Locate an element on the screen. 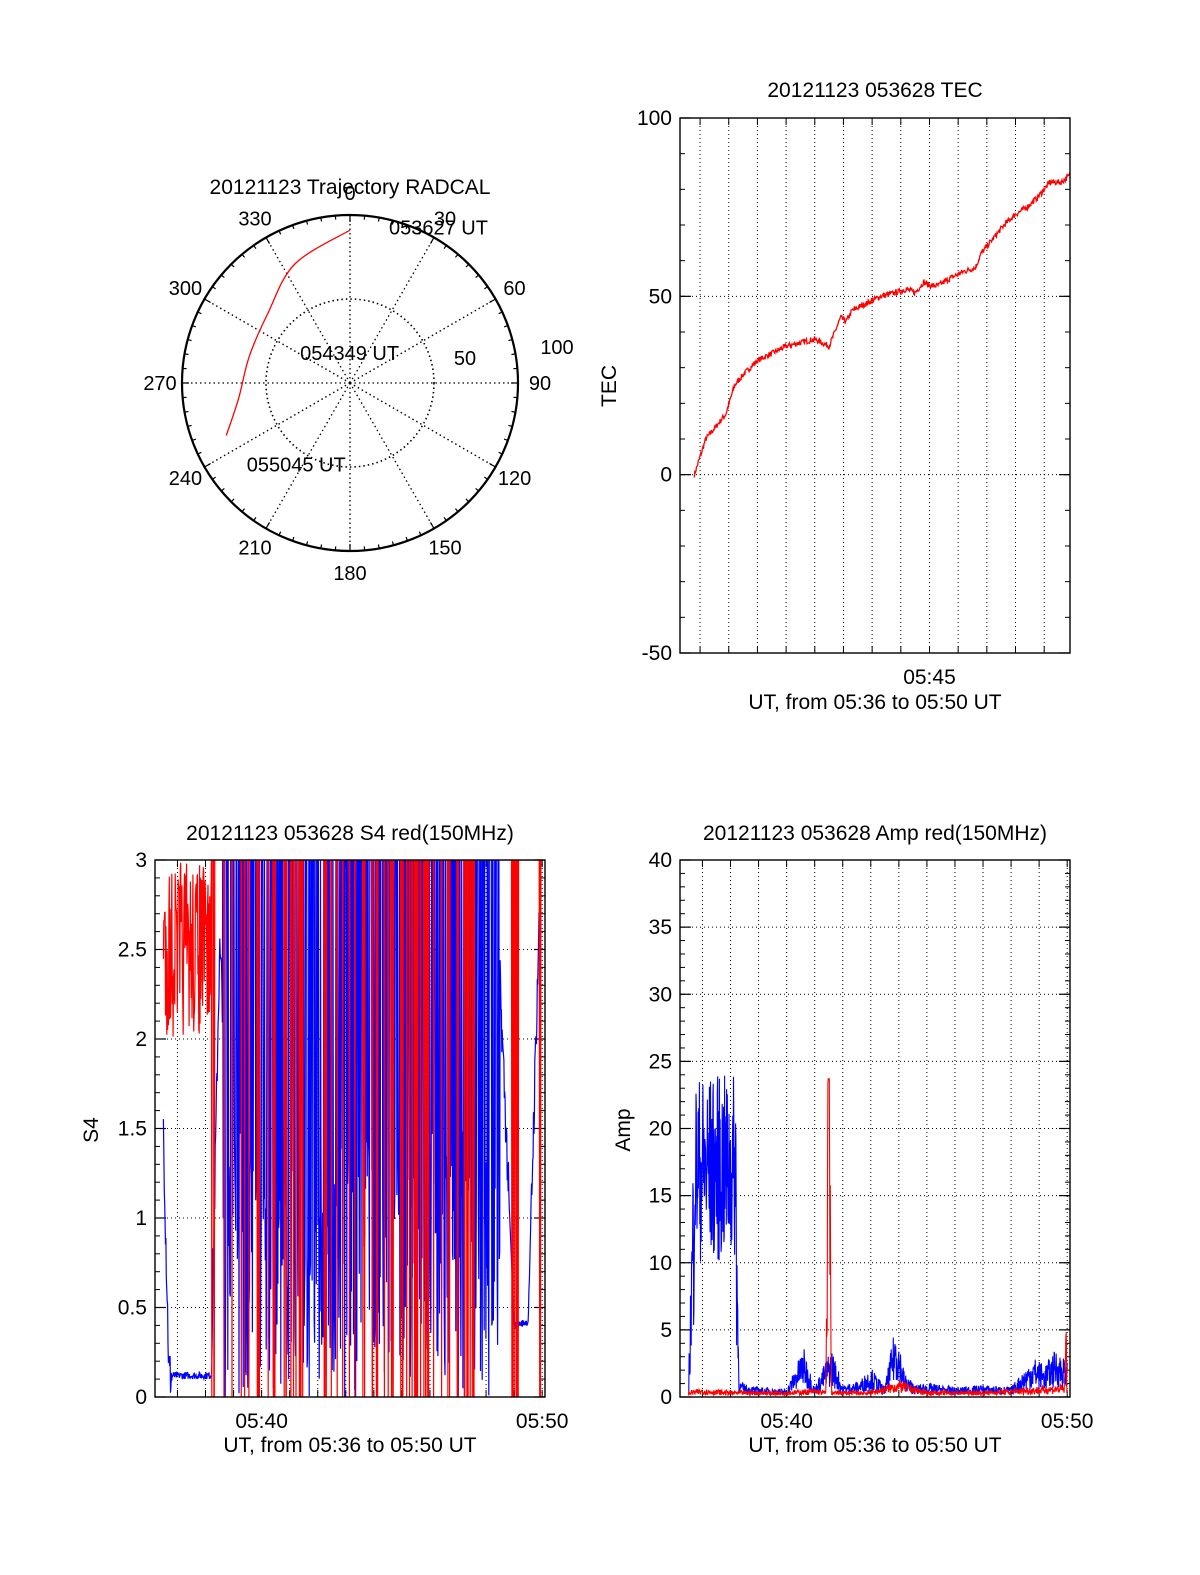 The image size is (1200, 1575). tec-xlabel: UT, from 05:36 to 05:50 UT is located at coordinates (874, 702).